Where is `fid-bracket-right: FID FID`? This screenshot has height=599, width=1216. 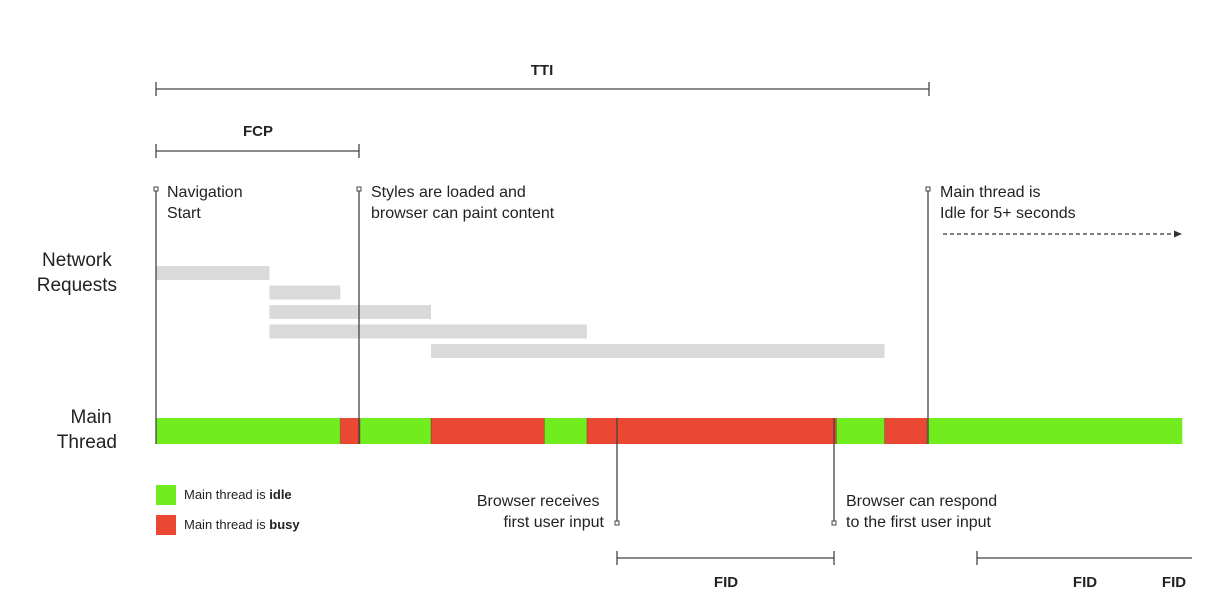 fid-bracket-right: FID FID is located at coordinates (1084, 571).